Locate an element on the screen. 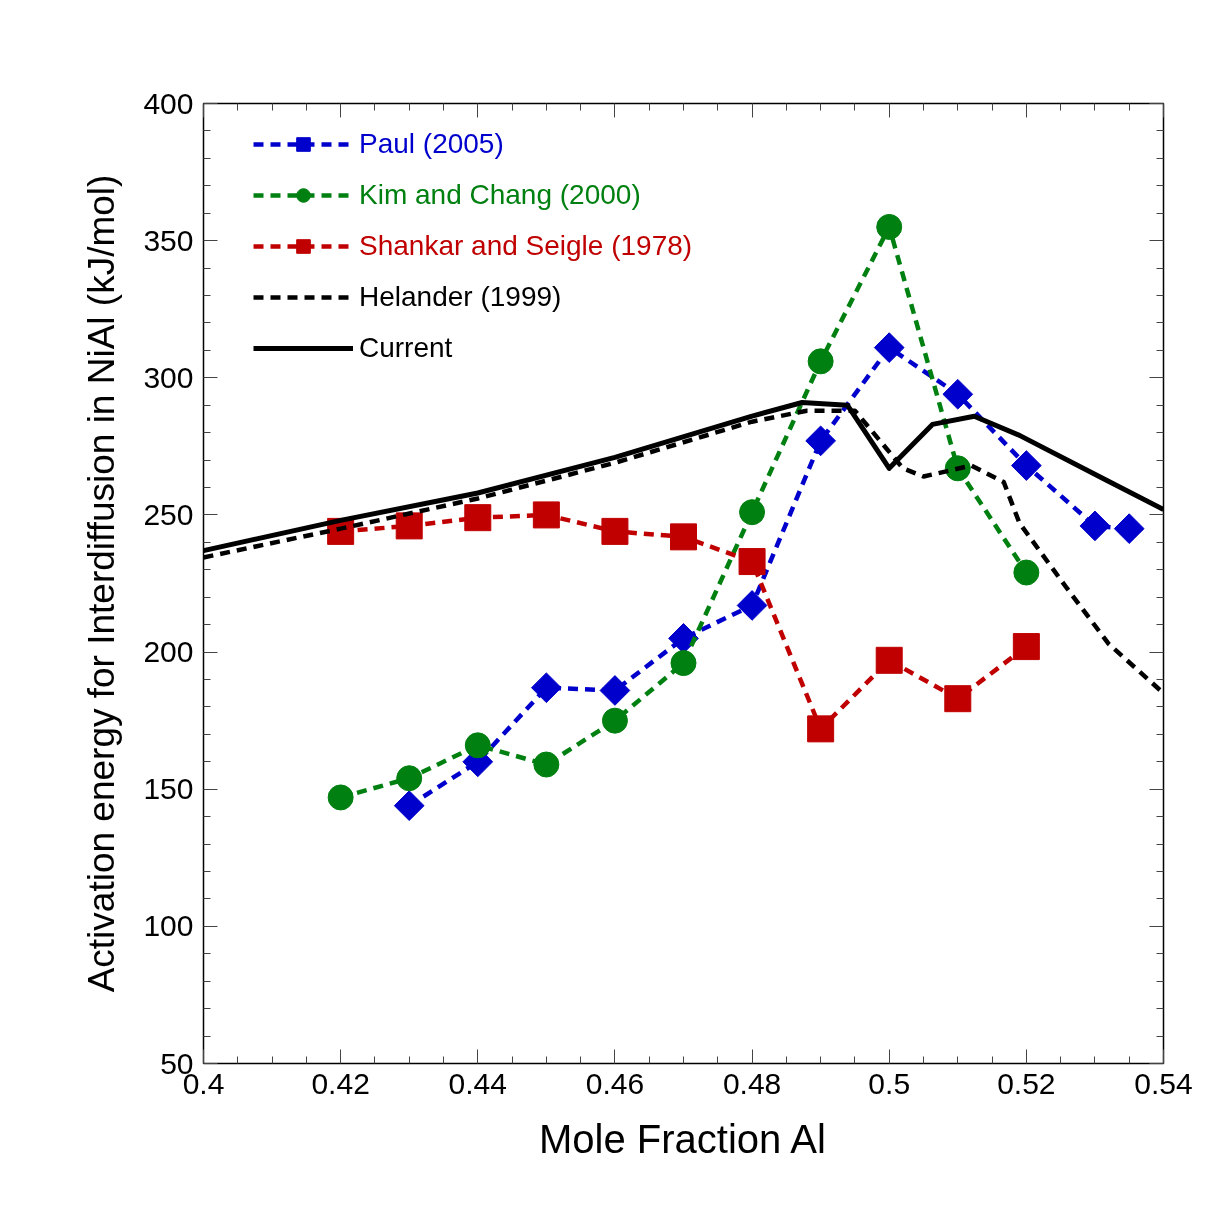  y-tick-label: 350 is located at coordinates (168, 240).